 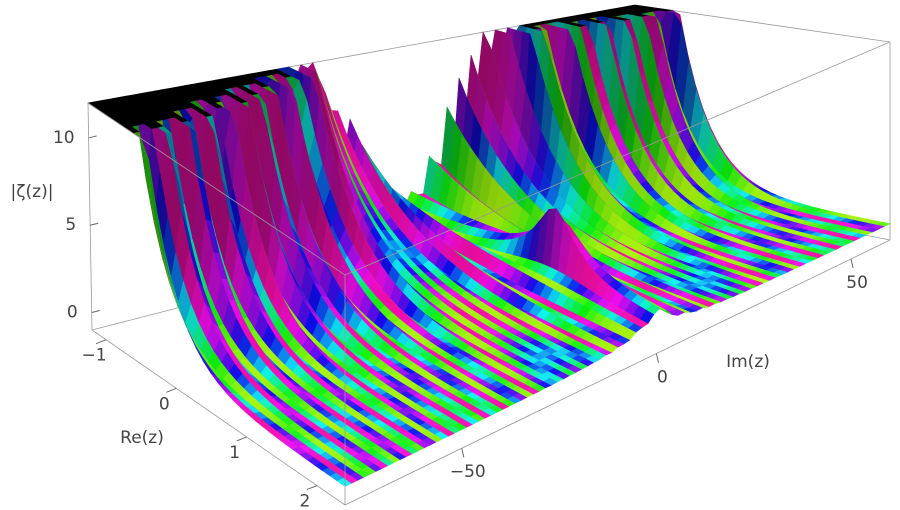 I want to click on y-tick-label: −50, so click(x=468, y=472).